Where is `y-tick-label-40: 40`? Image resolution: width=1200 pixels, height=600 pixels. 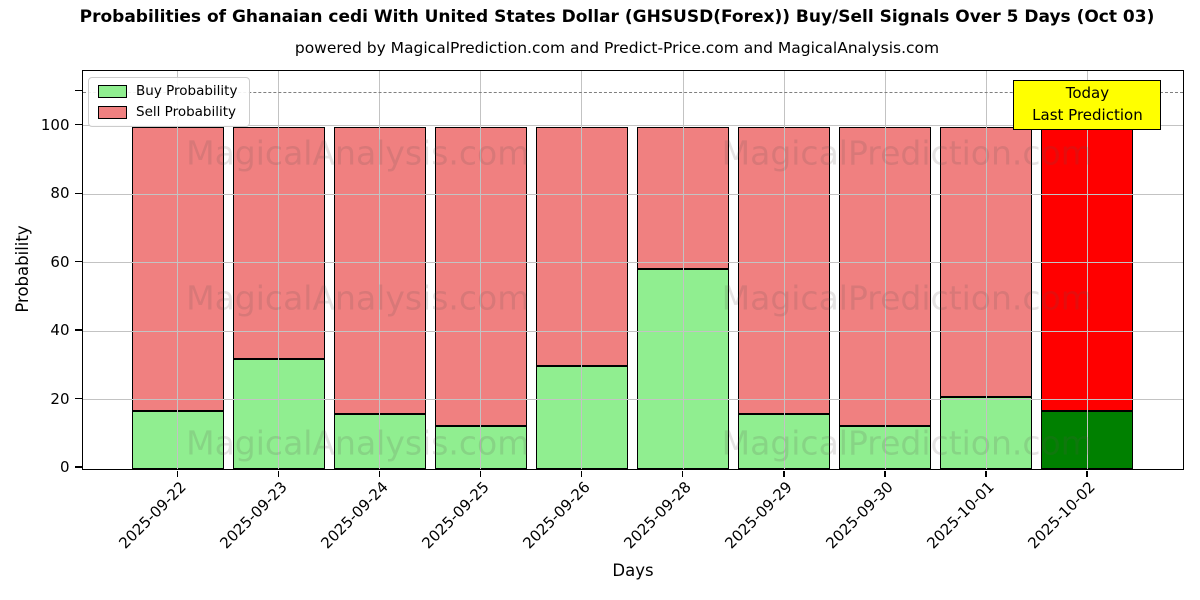 y-tick-label-40: 40 is located at coordinates (60, 330).